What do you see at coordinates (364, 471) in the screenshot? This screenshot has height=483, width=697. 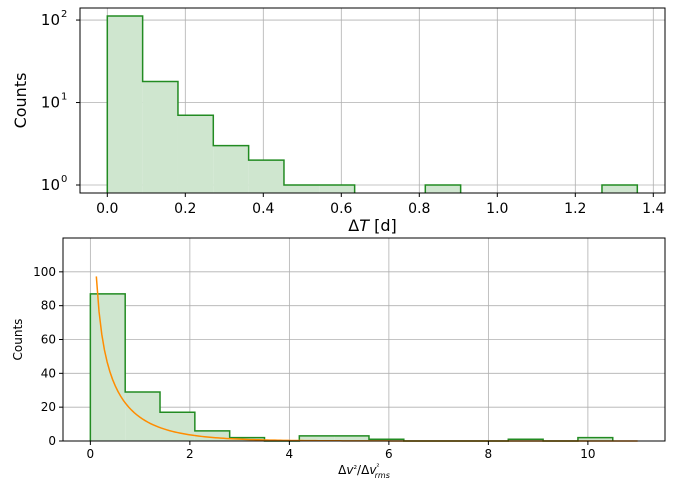 I see `bottom-x-axis-label: Δv²/Δv² rms` at bounding box center [364, 471].